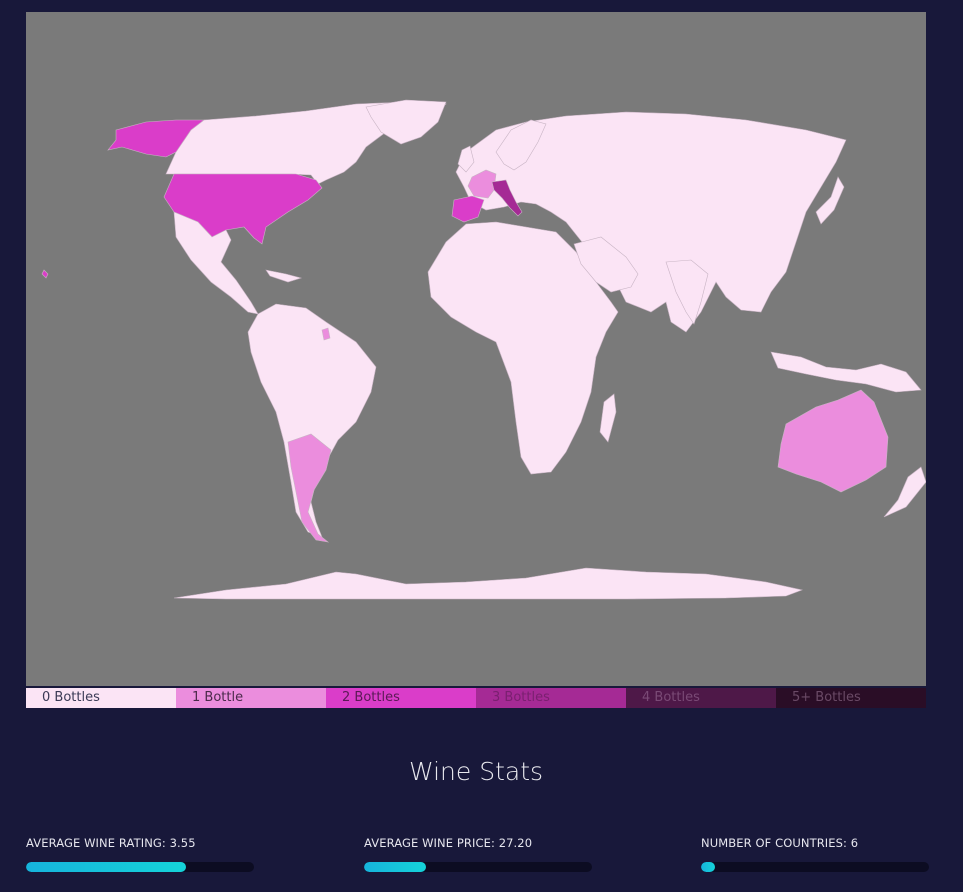  I want to click on region-scandinavia, so click(521, 145).